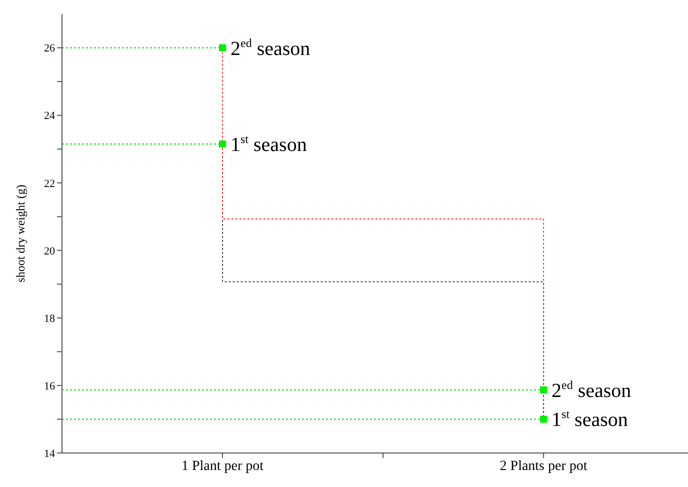 This screenshot has height=487, width=688. I want to click on y-tick-label: 16, so click(50, 386).